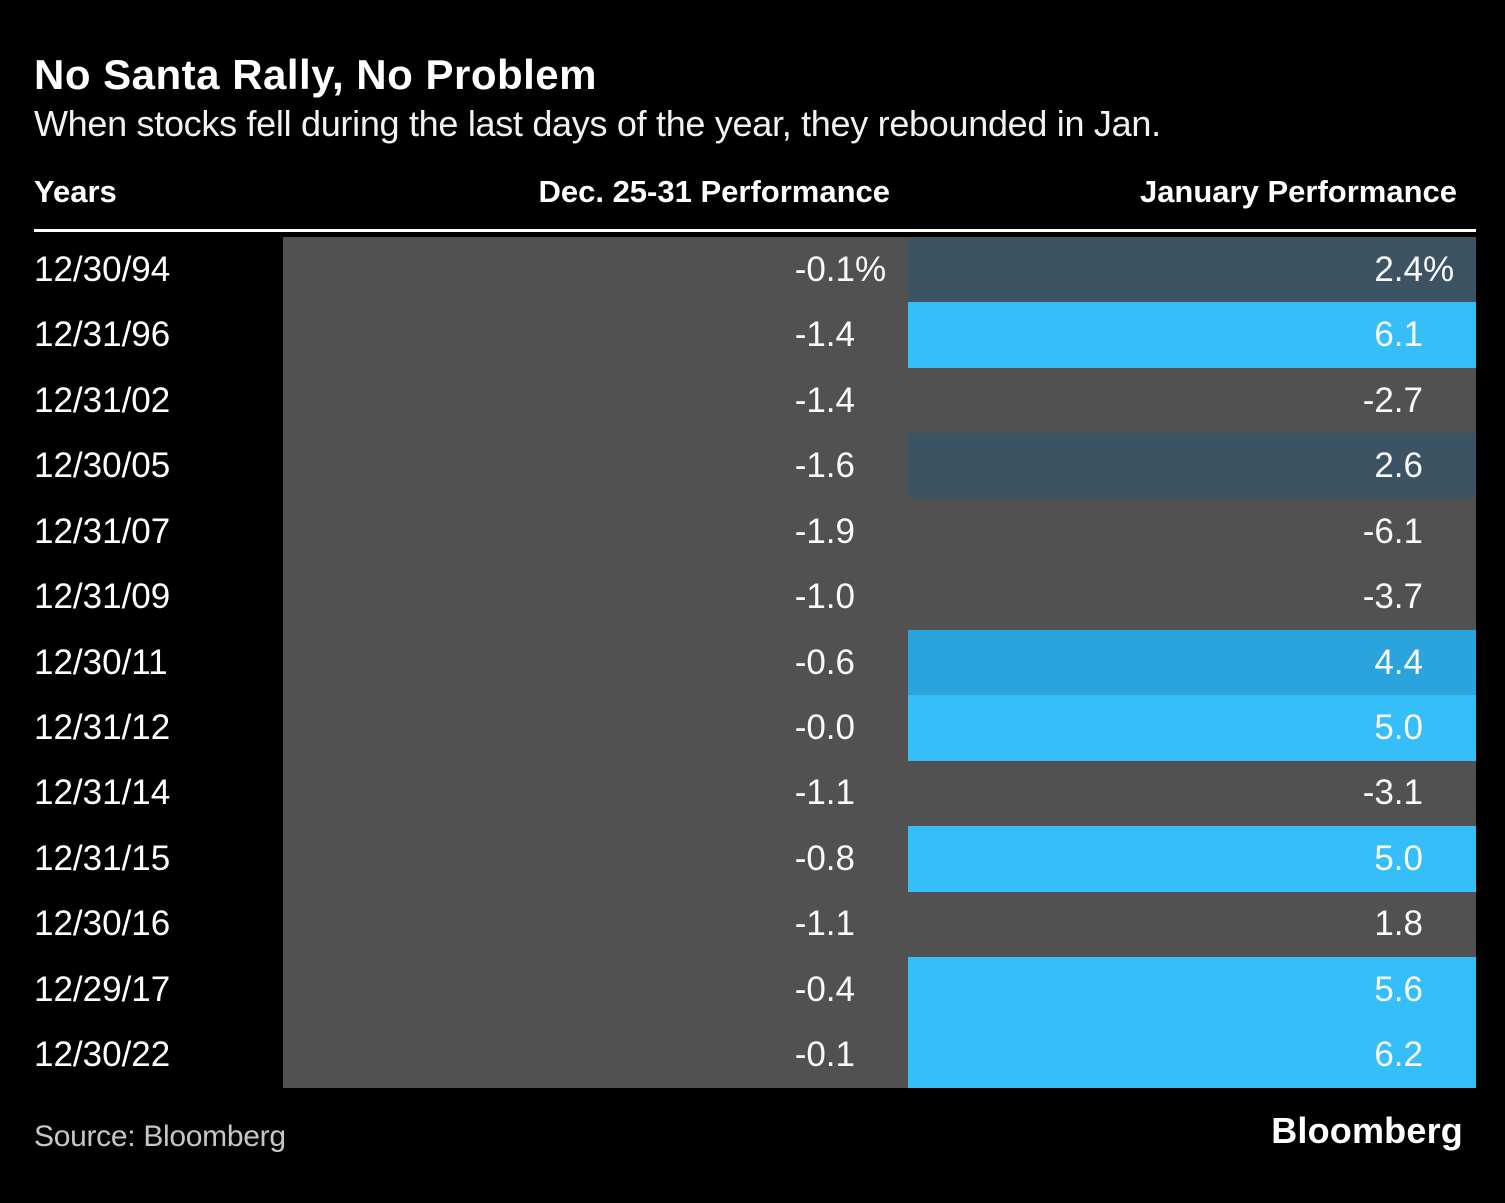 Image resolution: width=1505 pixels, height=1203 pixels. I want to click on header-rule, so click(755, 230).